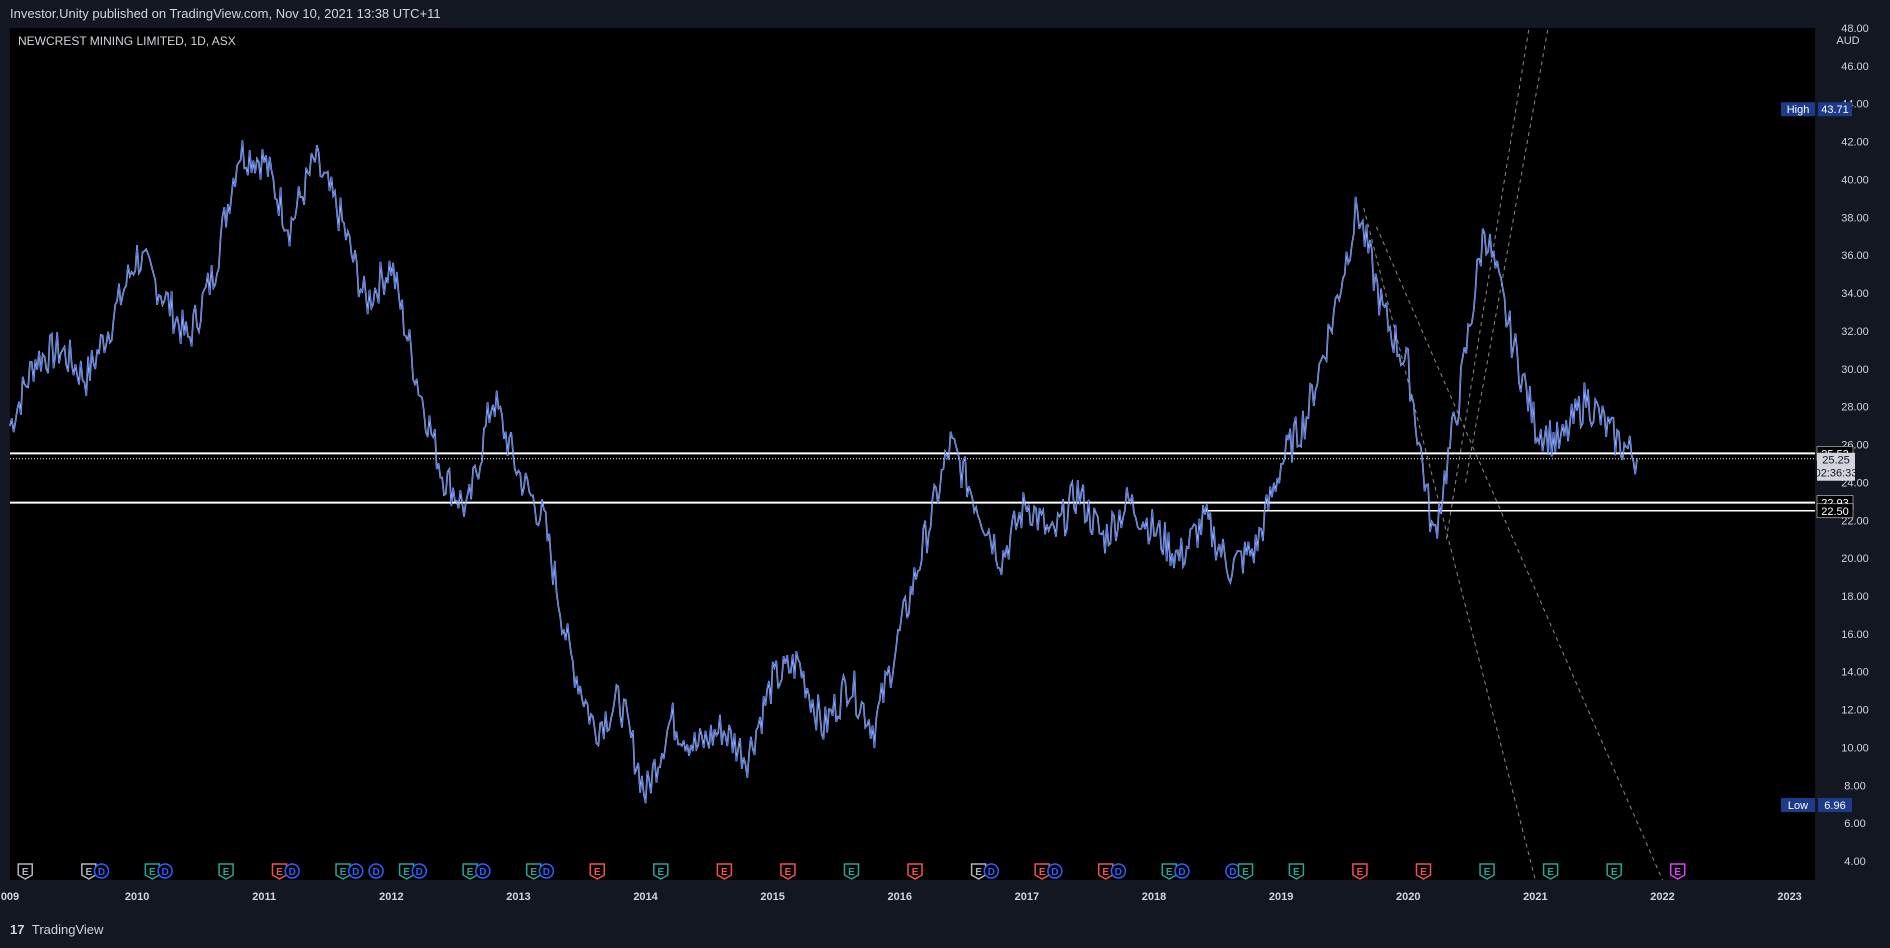 Image resolution: width=1890 pixels, height=948 pixels. I want to click on currency-label: AUD, so click(1847, 41).